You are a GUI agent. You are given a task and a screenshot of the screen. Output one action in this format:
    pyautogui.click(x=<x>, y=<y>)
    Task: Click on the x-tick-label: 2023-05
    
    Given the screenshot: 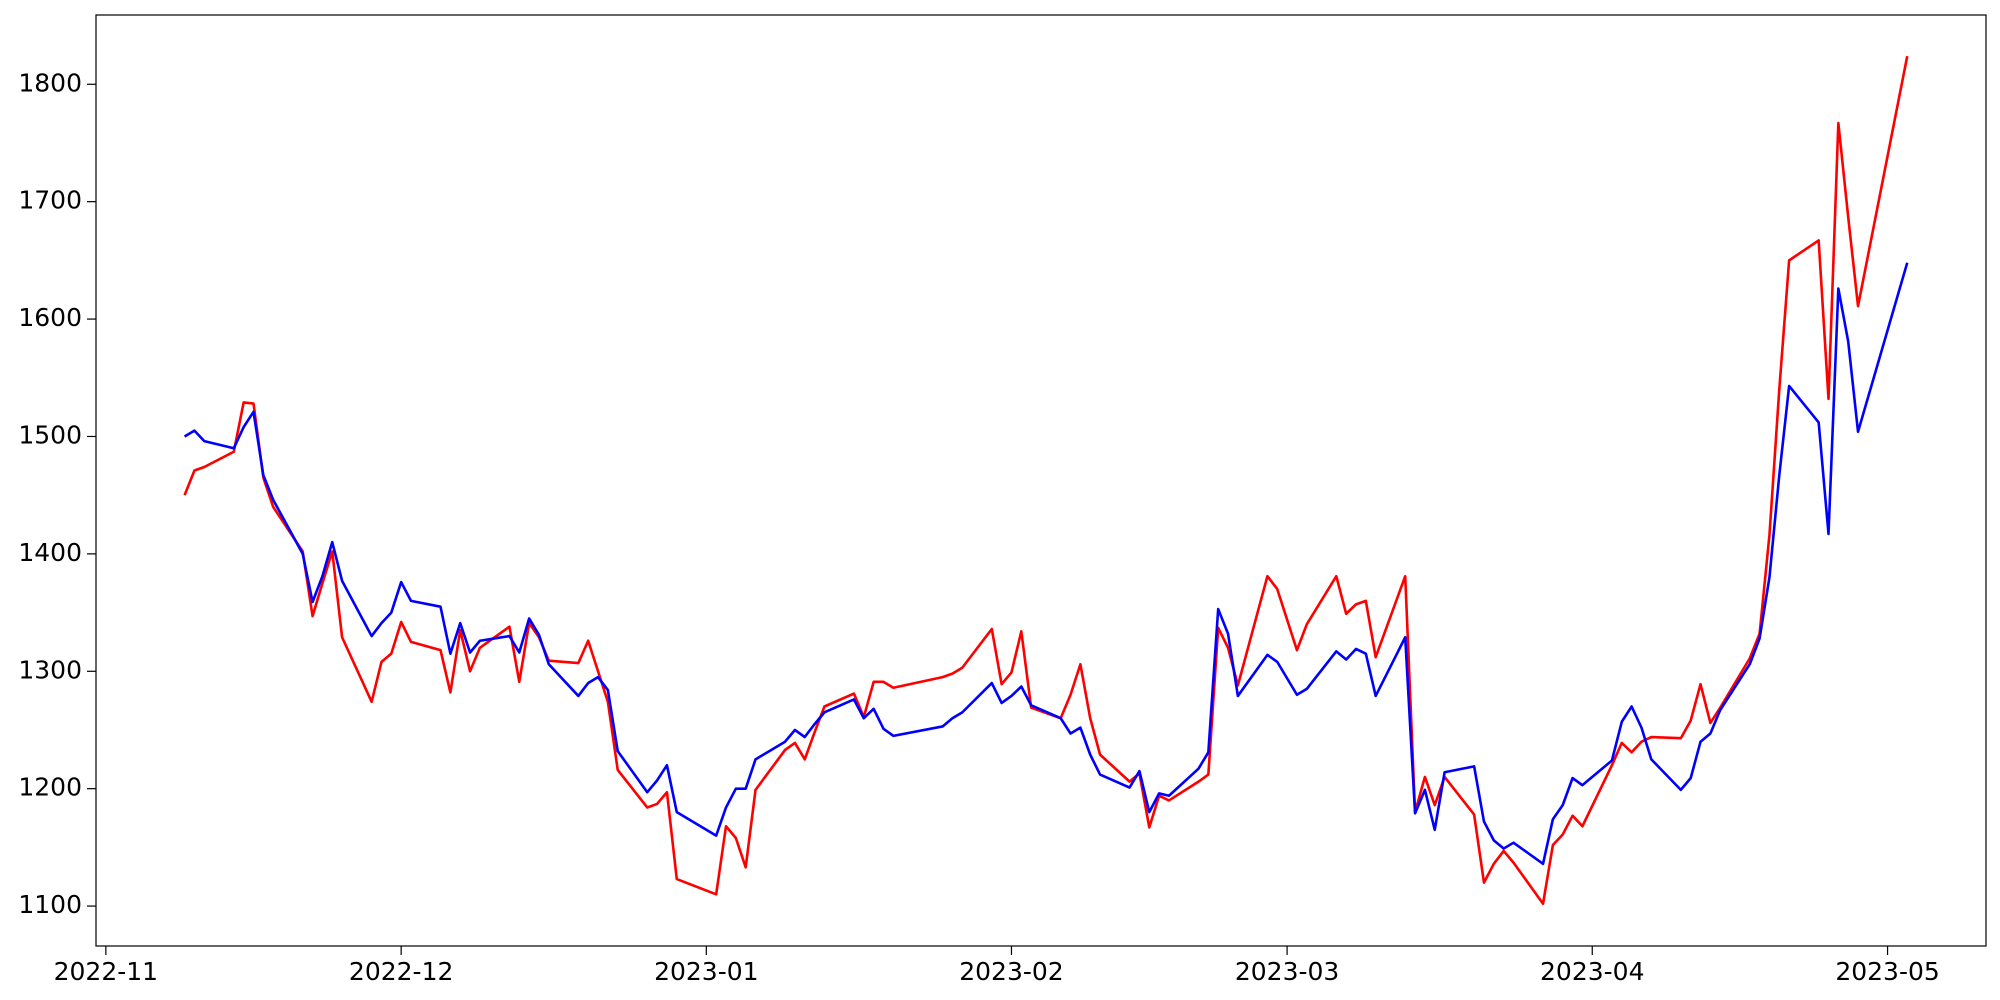 What is the action you would take?
    pyautogui.click(x=1887, y=971)
    